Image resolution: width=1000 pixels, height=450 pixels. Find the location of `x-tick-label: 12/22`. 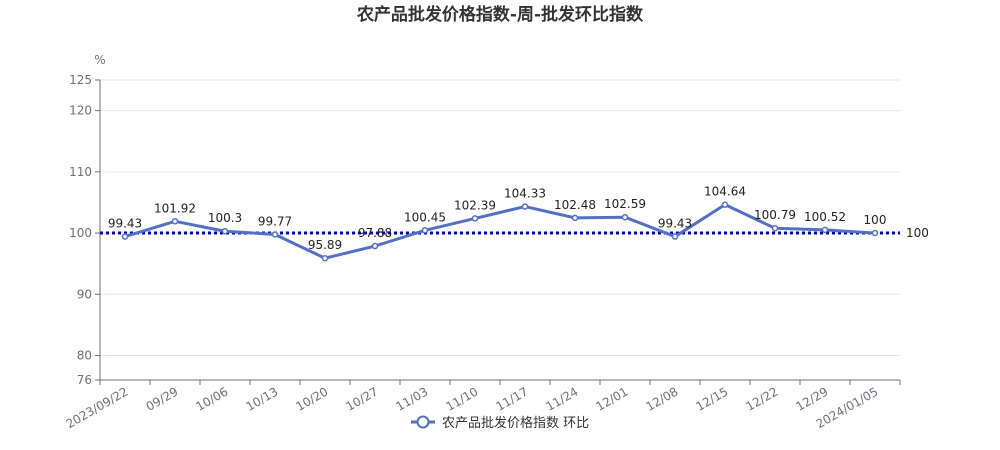

x-tick-label: 12/22 is located at coordinates (762, 398).